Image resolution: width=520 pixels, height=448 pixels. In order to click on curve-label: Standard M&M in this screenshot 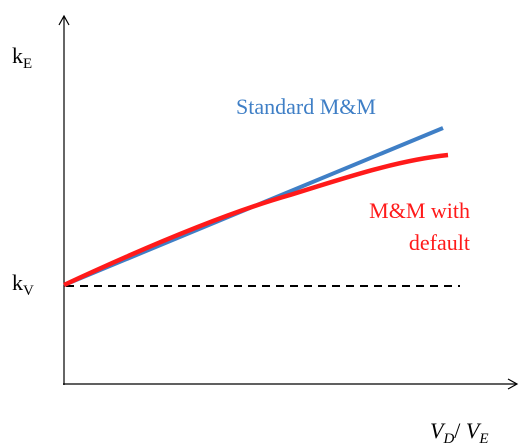, I will do `click(306, 106)`.